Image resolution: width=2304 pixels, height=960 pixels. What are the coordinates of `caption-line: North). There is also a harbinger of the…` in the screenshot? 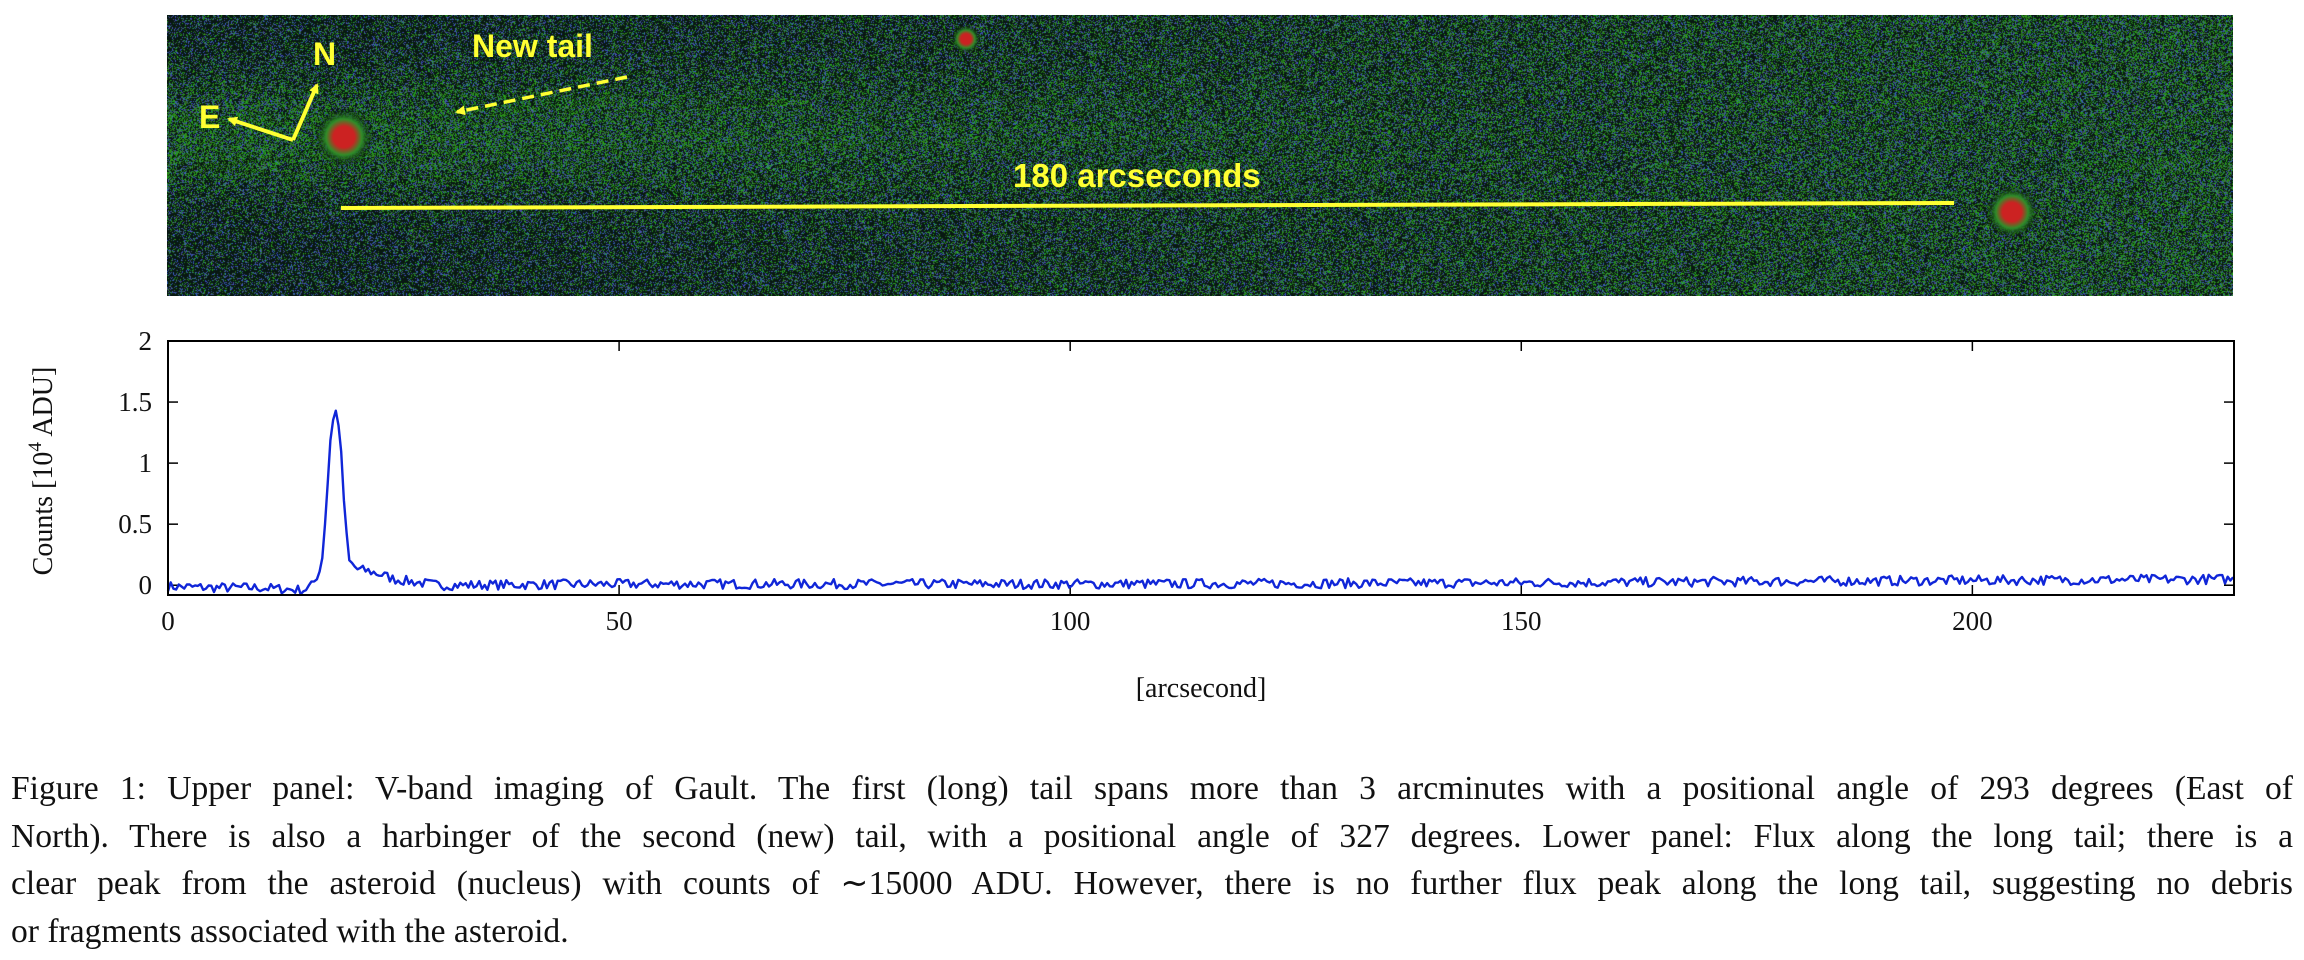 It's located at (1152, 836).